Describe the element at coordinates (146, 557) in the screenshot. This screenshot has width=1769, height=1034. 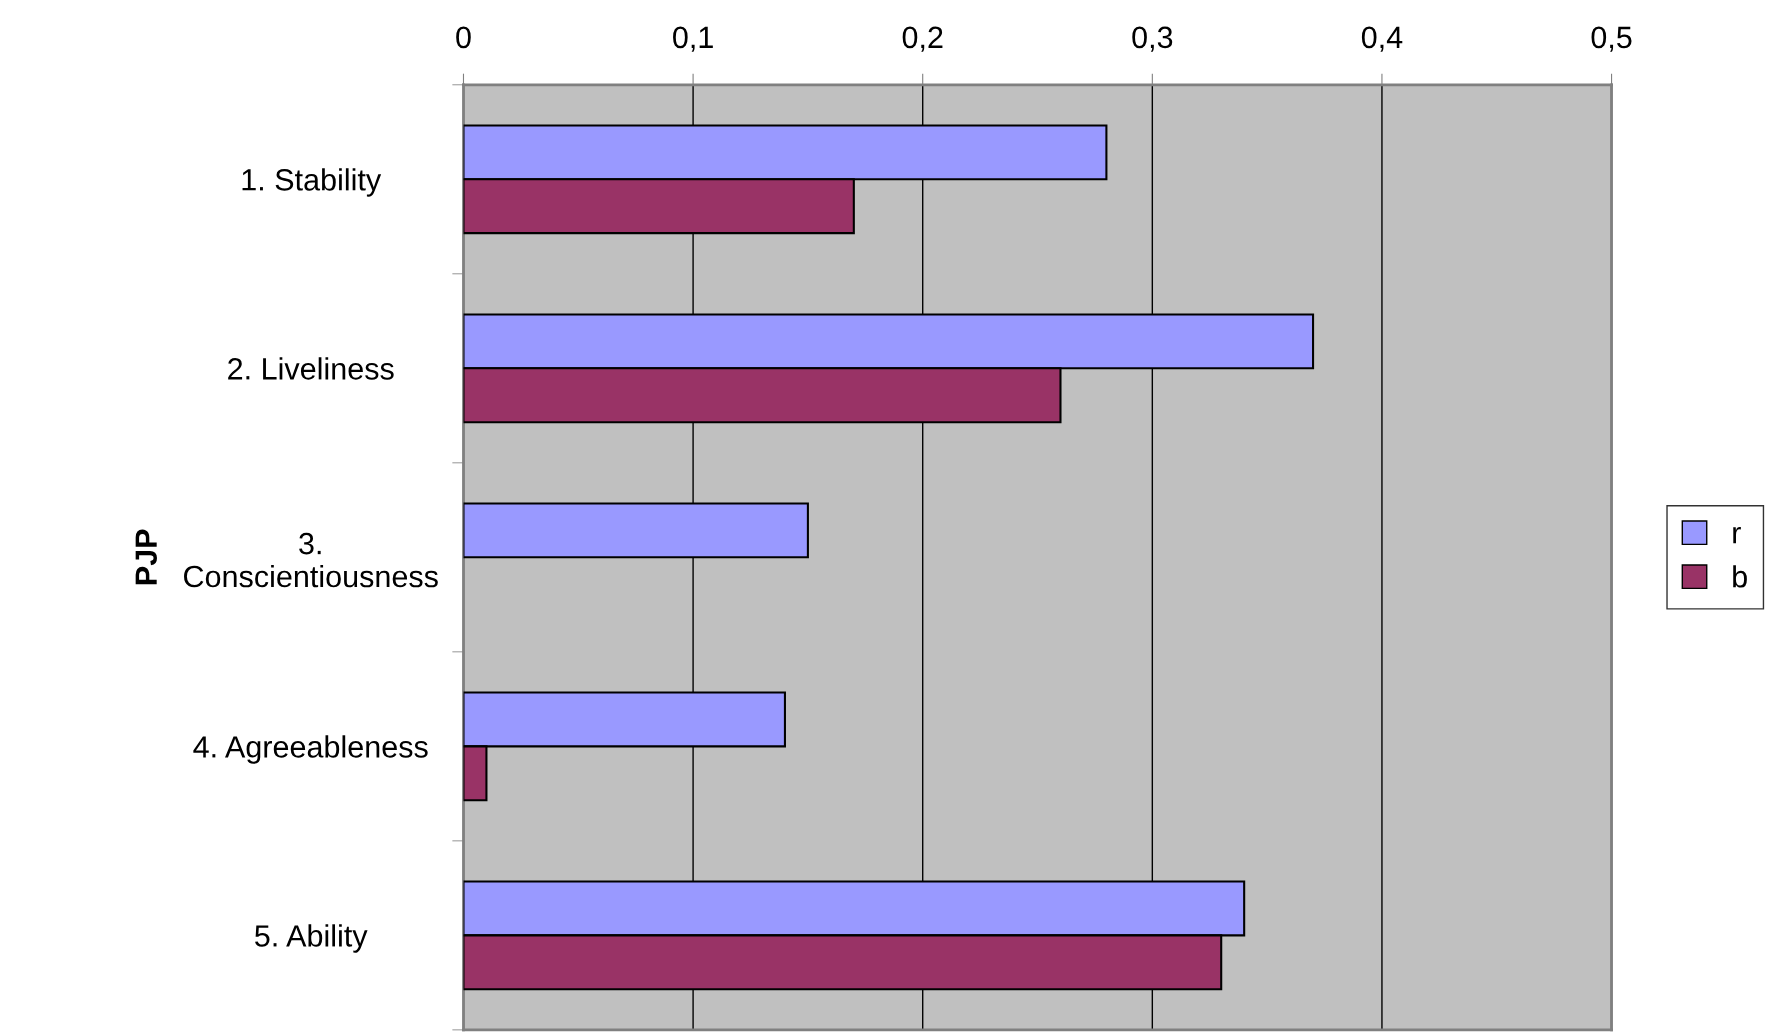
I see `y-axis-title: PJP` at that location.